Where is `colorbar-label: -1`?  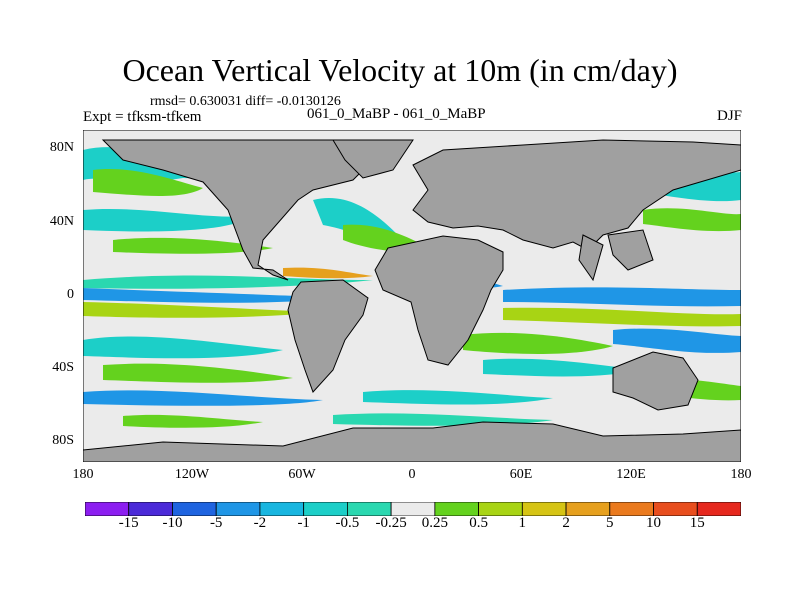
colorbar-label: -1 is located at coordinates (303, 523).